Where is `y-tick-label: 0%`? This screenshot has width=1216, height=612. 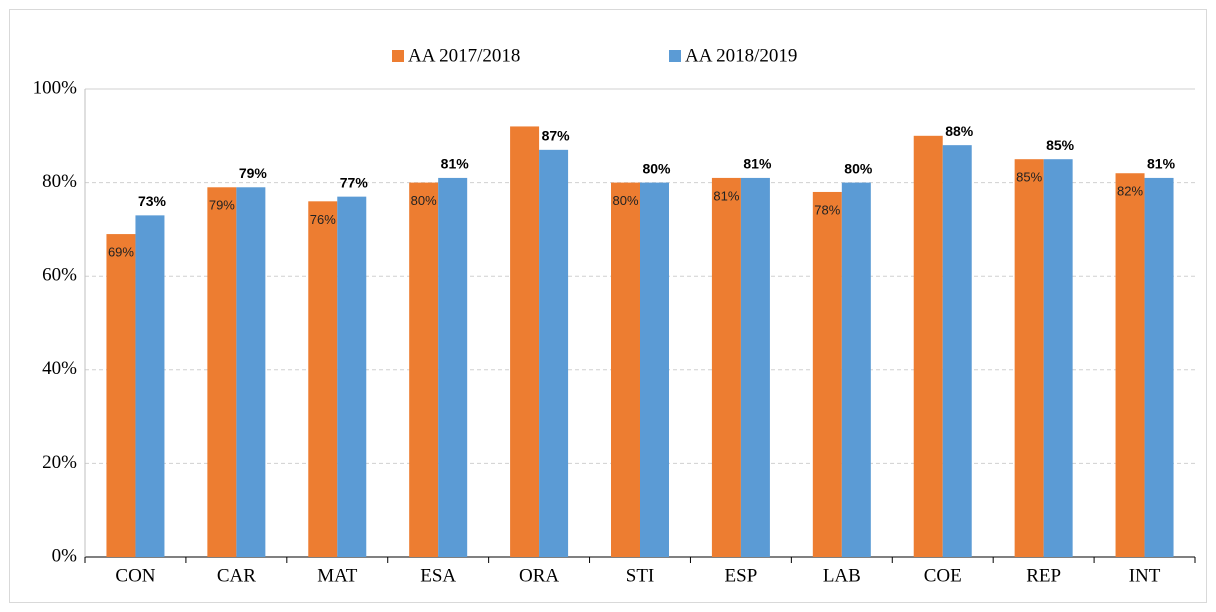
y-tick-label: 0% is located at coordinates (65, 555).